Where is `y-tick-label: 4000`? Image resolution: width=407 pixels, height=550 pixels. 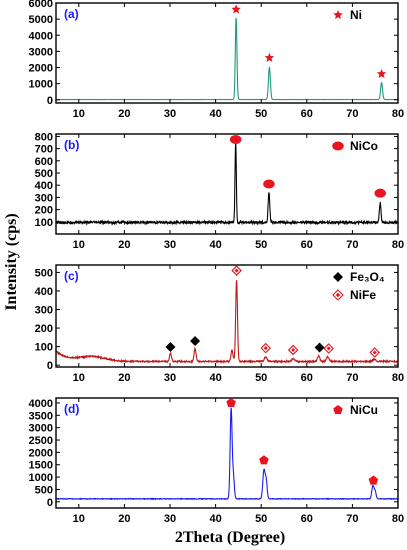 y-tick-label: 4000 is located at coordinates (41, 36).